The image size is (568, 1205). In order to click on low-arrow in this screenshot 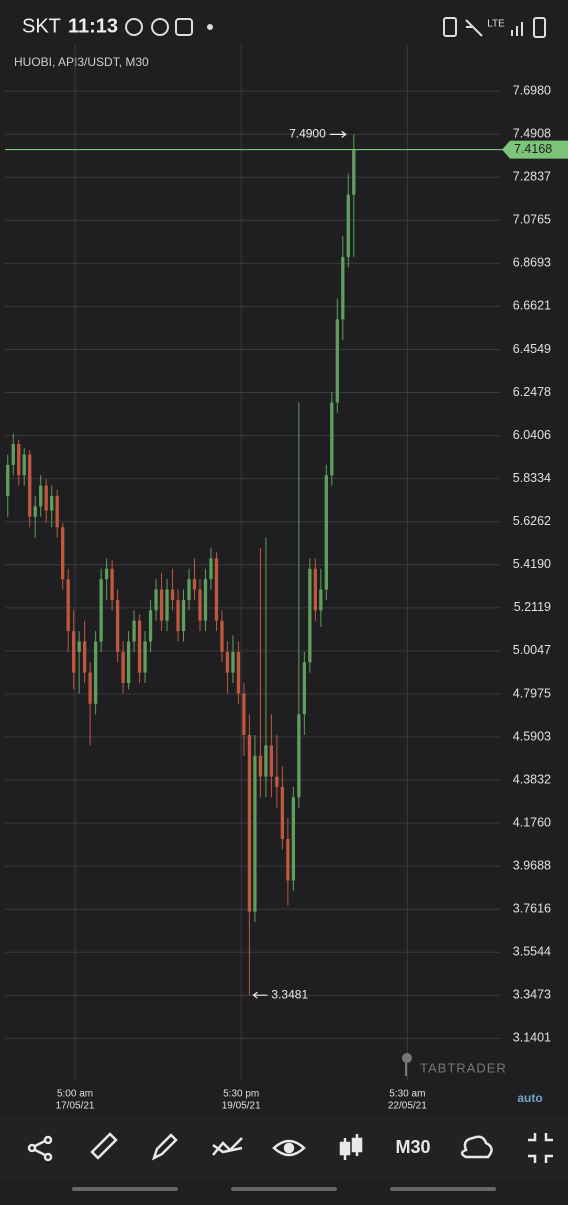, I will do `click(260, 995)`.